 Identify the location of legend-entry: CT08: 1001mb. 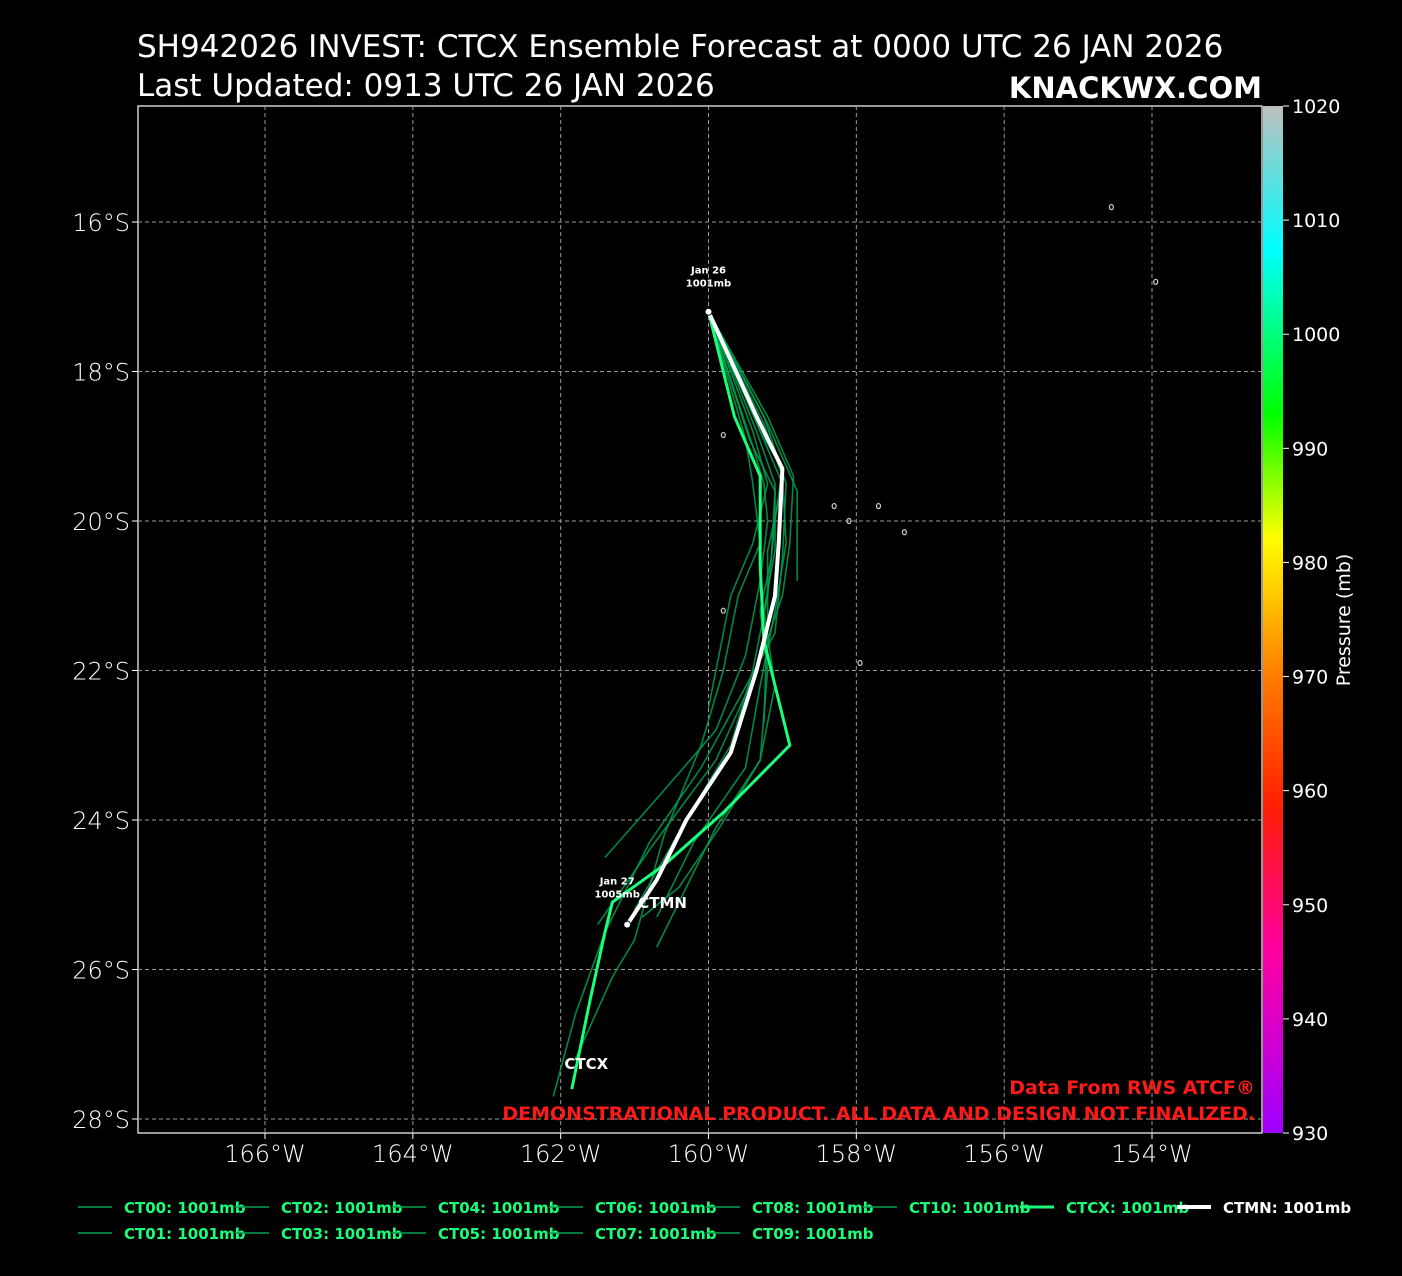
(813, 1208).